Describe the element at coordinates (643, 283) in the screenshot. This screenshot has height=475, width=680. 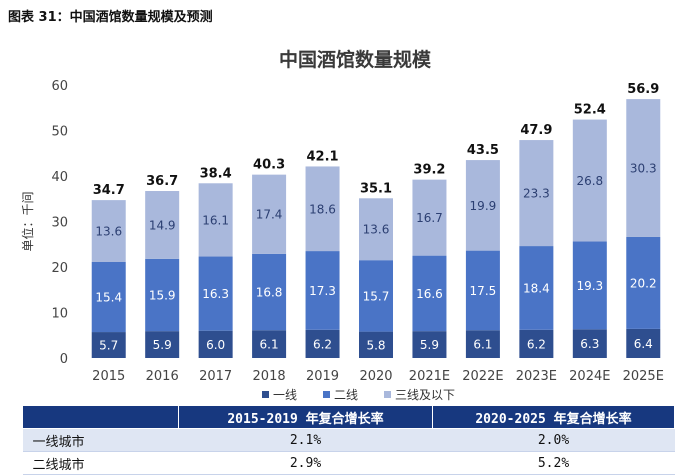
I see `data-label: 20.2` at that location.